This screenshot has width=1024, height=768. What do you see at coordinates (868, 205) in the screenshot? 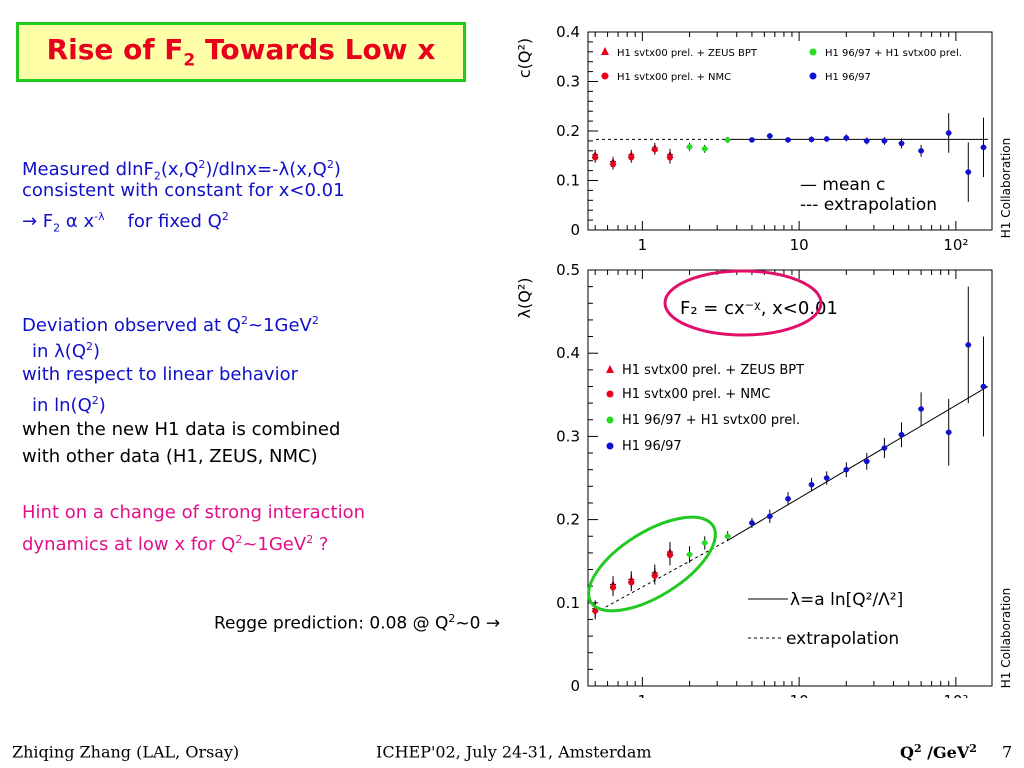
I see `chart0-extrapolation-legend: --- extrapolation` at bounding box center [868, 205].